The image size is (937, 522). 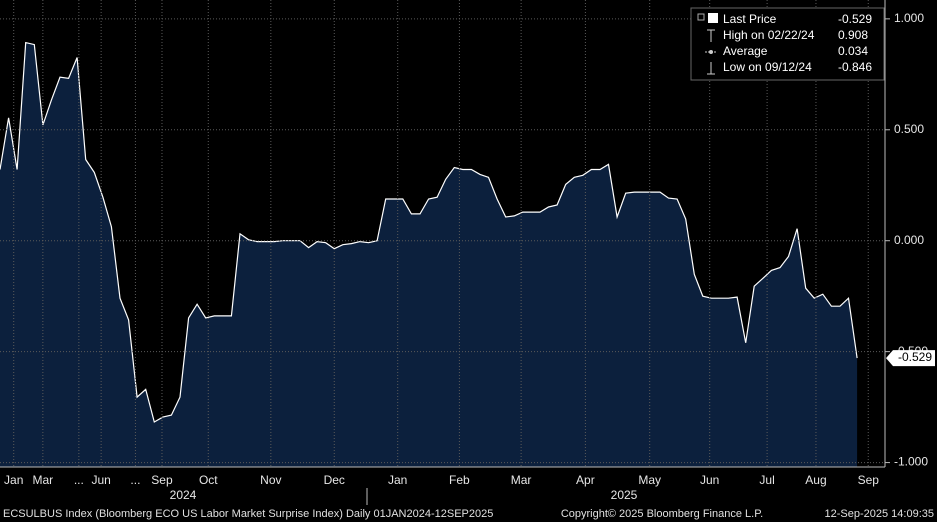 What do you see at coordinates (766, 480) in the screenshot?
I see `x-tick-label: Jul` at bounding box center [766, 480].